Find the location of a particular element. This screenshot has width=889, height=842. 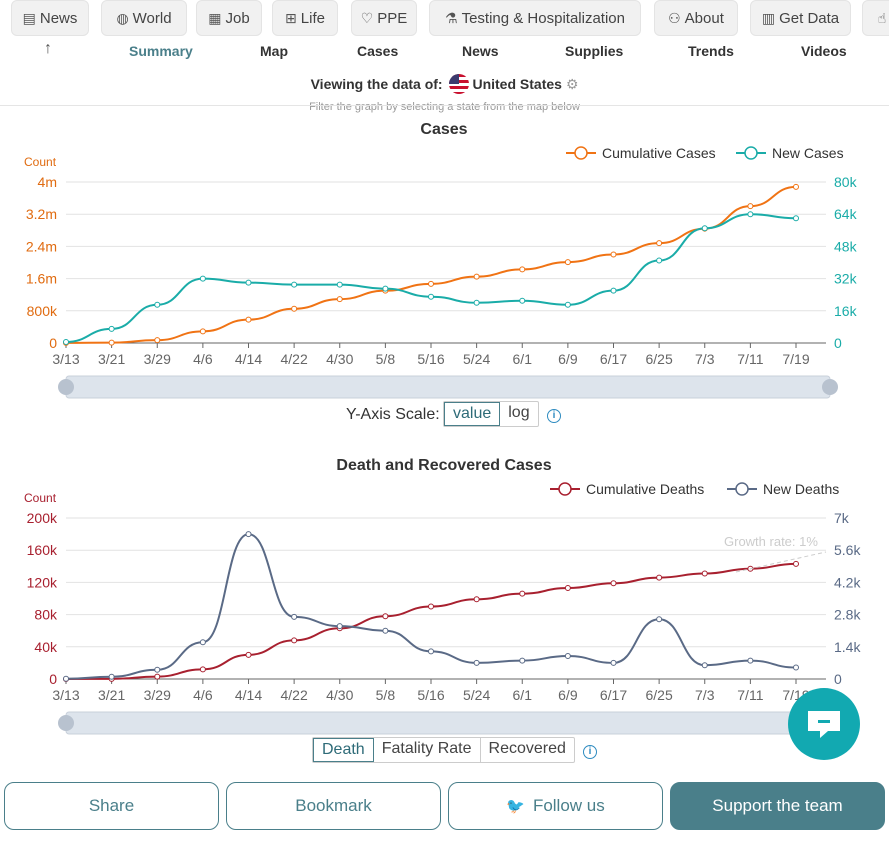

y-tick-right: 48k is located at coordinates (846, 246).